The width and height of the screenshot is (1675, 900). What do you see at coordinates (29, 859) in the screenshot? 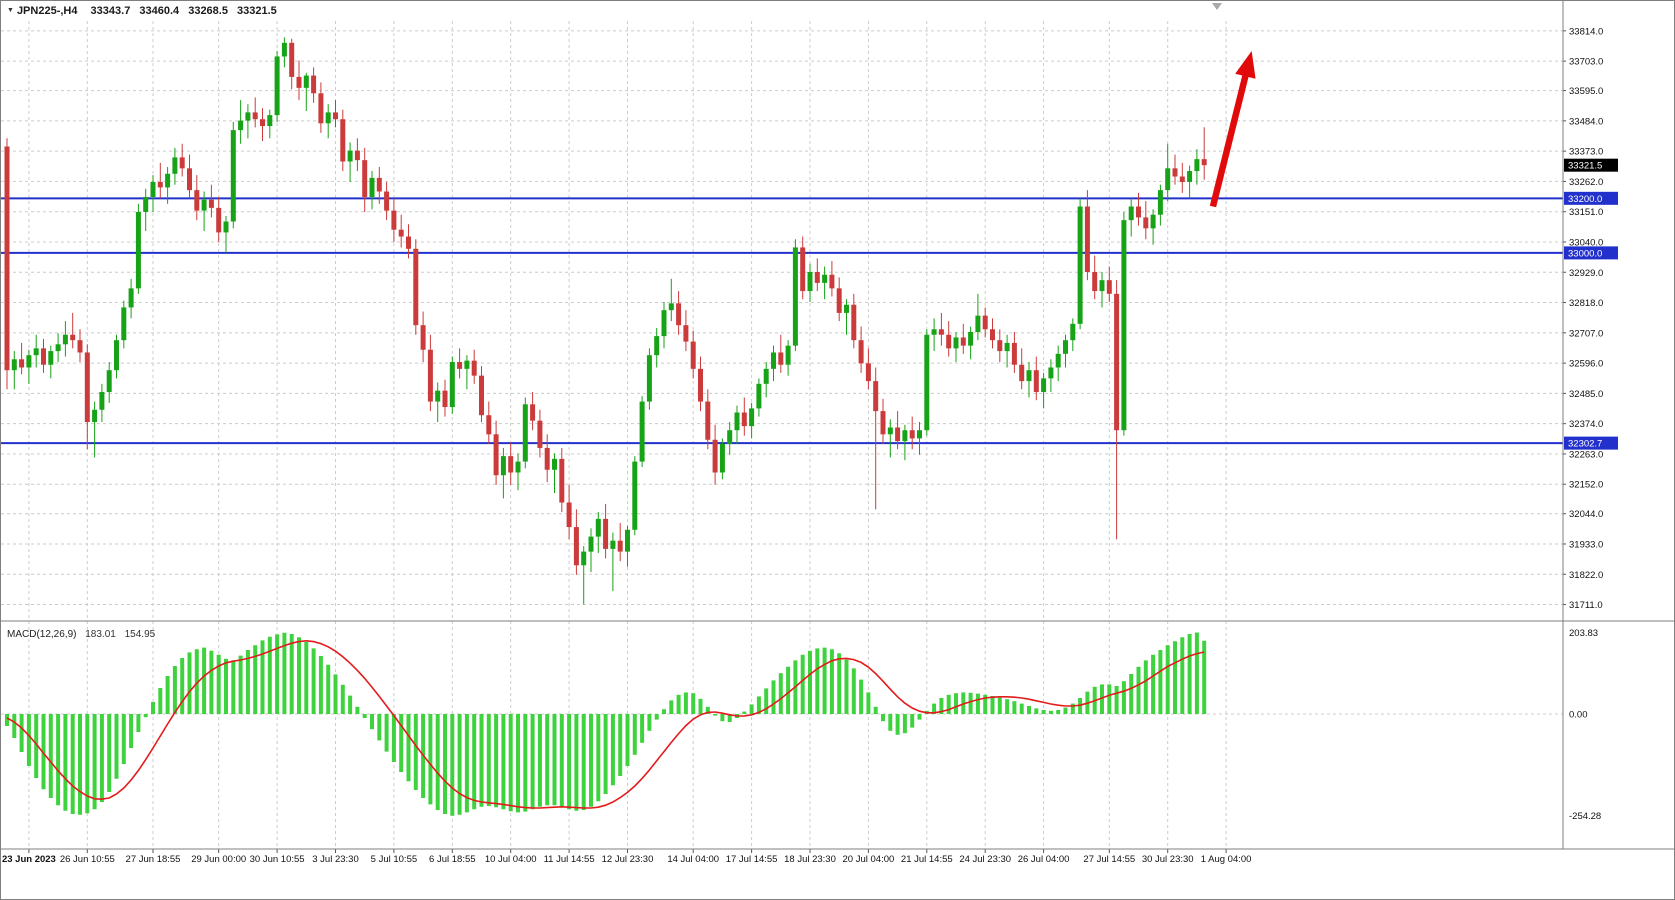
I see `time-tick-label: 23 Jun 2023` at bounding box center [29, 859].